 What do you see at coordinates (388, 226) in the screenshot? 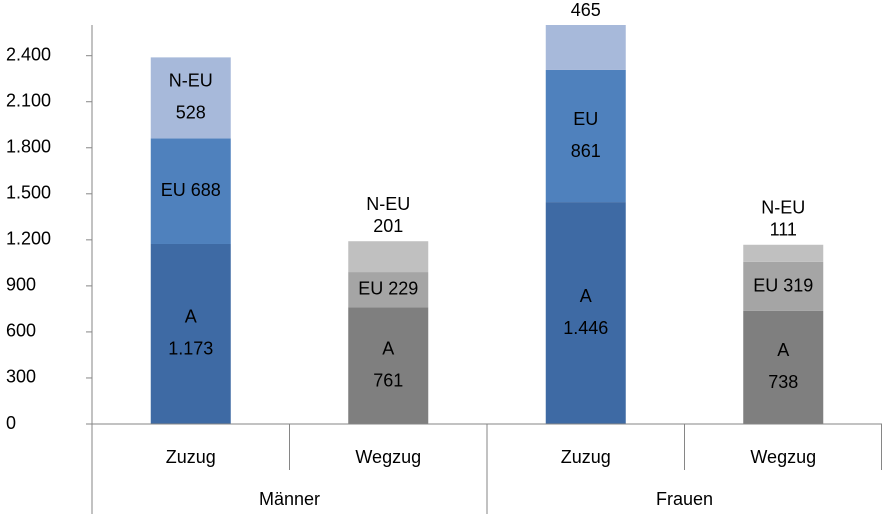
I see `data-label-value: 201` at bounding box center [388, 226].